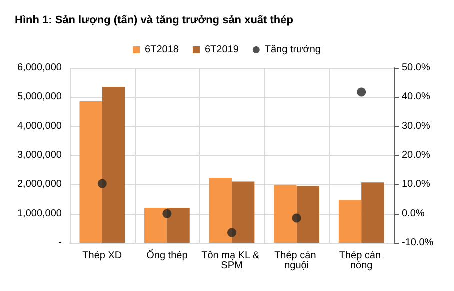  What do you see at coordinates (416, 184) in the screenshot?
I see `y2-tick-label: 10.0%` at bounding box center [416, 184].